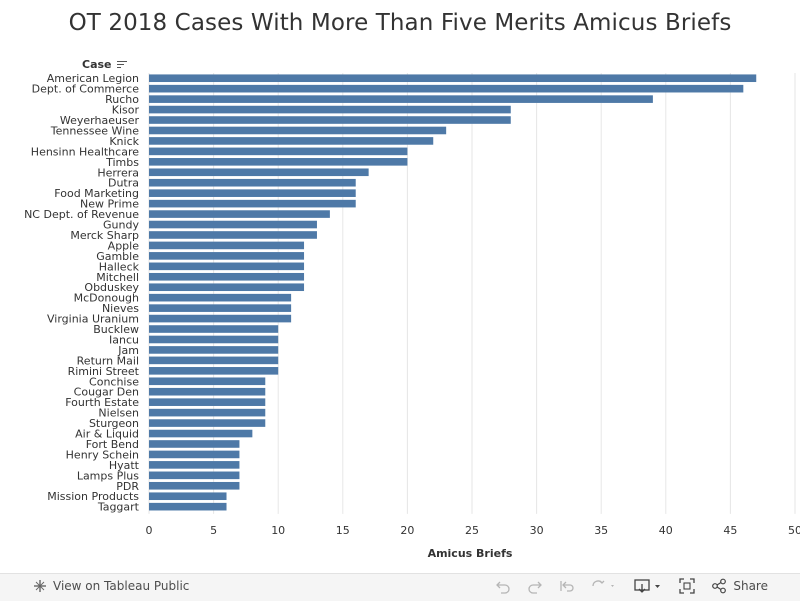 The height and width of the screenshot is (601, 800). I want to click on category-label: Tennessee Wine, so click(94, 130).